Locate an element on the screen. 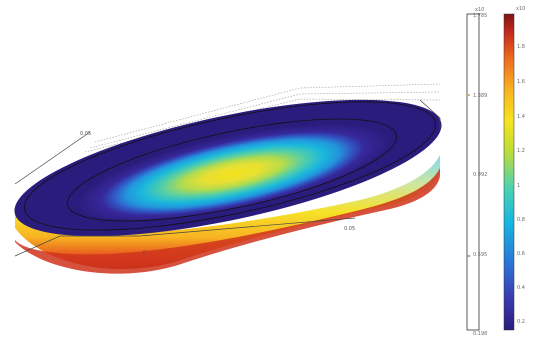  colorbar-right-tick-4: 1 is located at coordinates (518, 186).